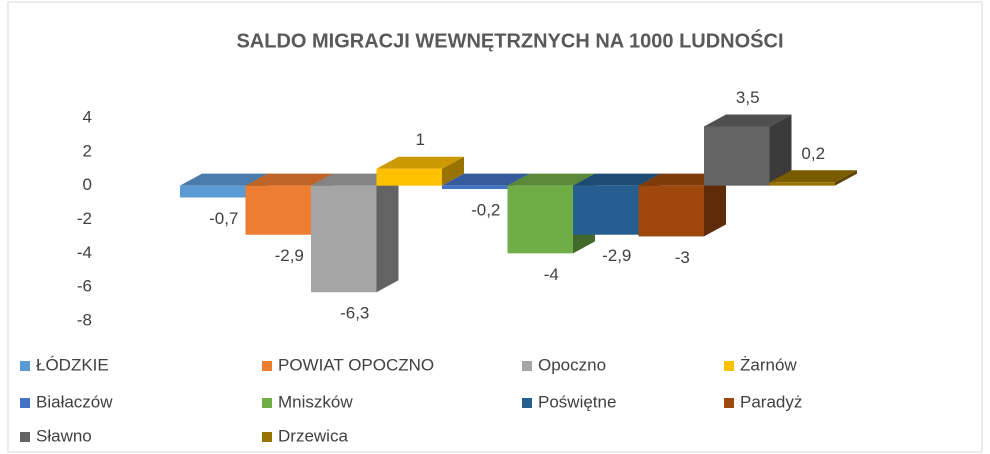 This screenshot has height=454, width=990. What do you see at coordinates (768, 364) in the screenshot?
I see `legend-label: Żarnów` at bounding box center [768, 364].